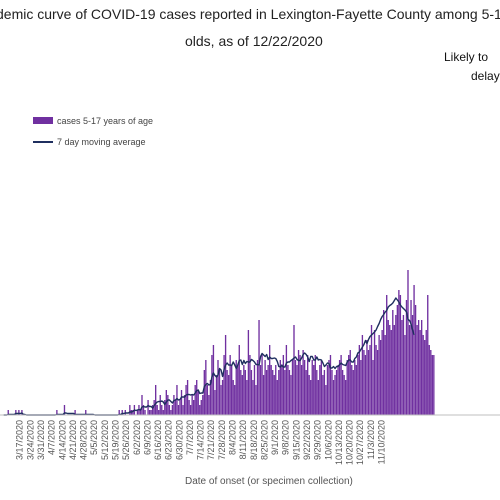  Describe the element at coordinates (101, 142) in the screenshot. I see `legend-line-label: 7 day moving average` at that location.